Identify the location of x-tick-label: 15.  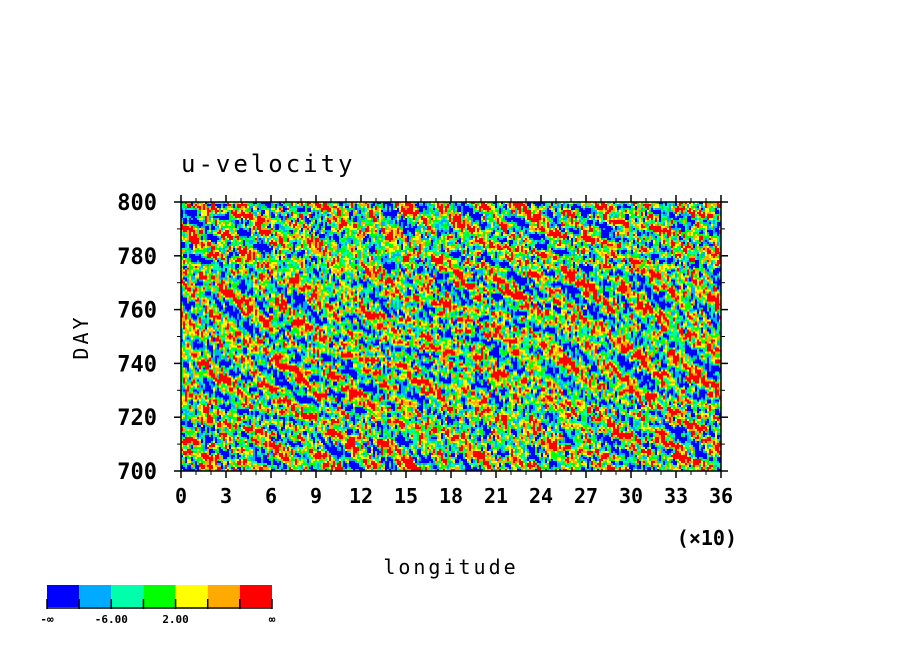
(406, 496).